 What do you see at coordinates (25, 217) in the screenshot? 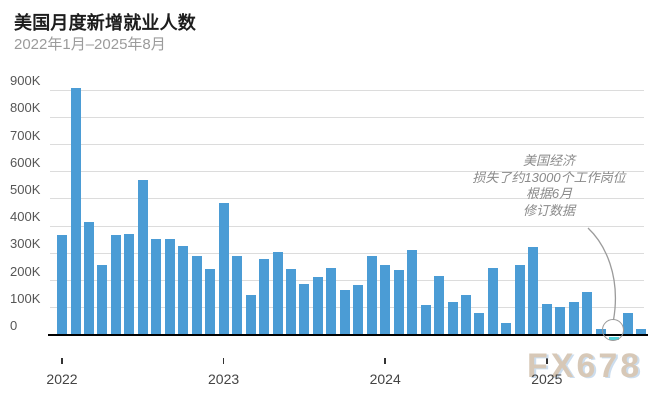
I see `y-axis-label: 400K` at bounding box center [25, 217].